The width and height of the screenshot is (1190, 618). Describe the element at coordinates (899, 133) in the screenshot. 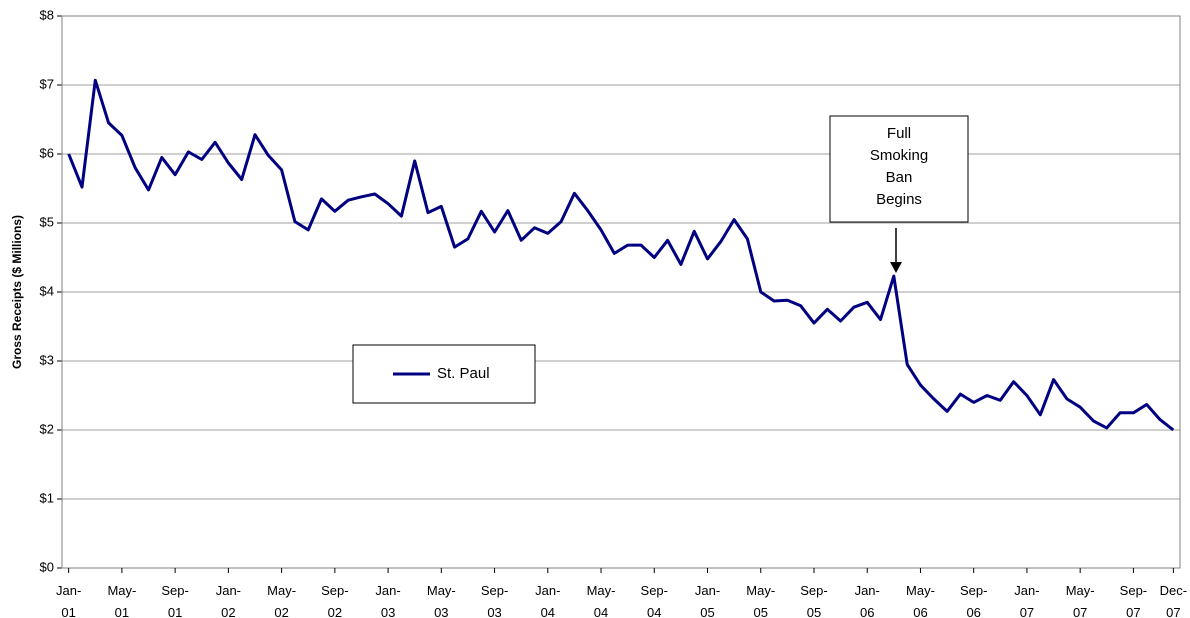

I see `annotation-text: Full` at that location.